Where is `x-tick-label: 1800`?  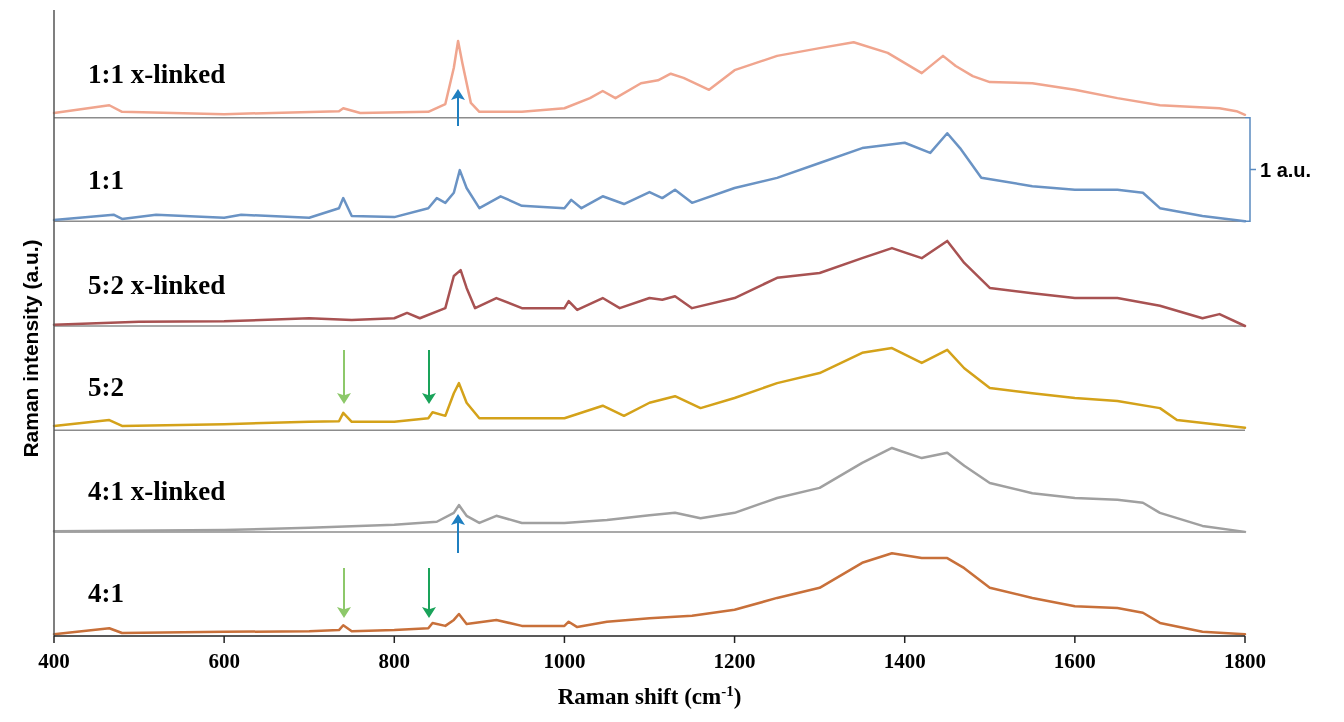 x-tick-label: 1800 is located at coordinates (1245, 661).